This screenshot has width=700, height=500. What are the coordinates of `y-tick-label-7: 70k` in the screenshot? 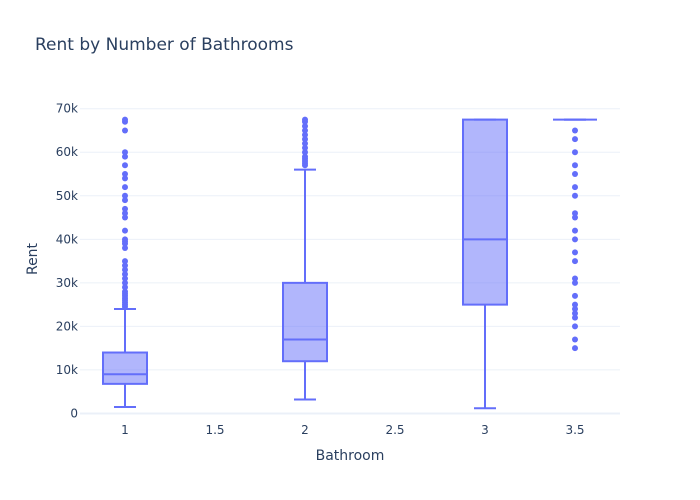 It's located at (67, 109).